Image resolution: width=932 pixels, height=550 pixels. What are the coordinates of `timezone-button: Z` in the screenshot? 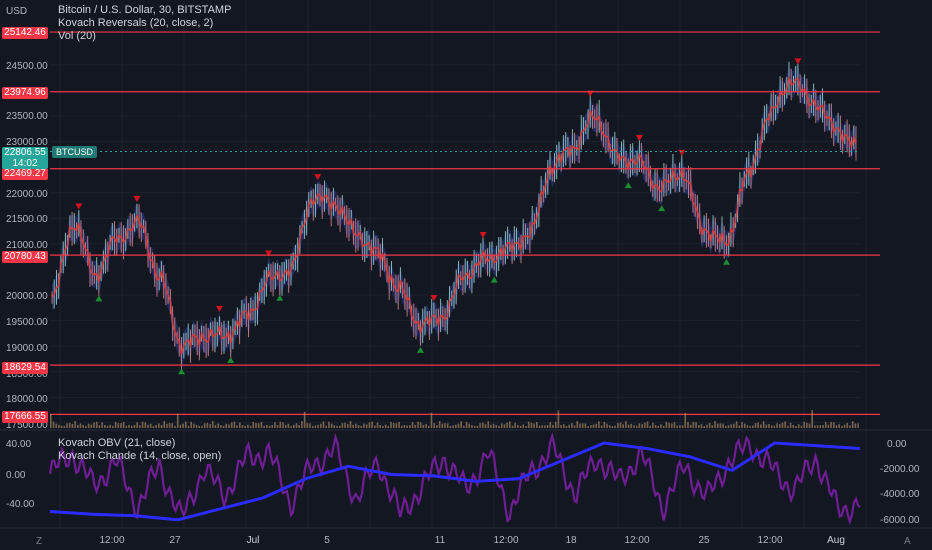 It's located at (39, 541).